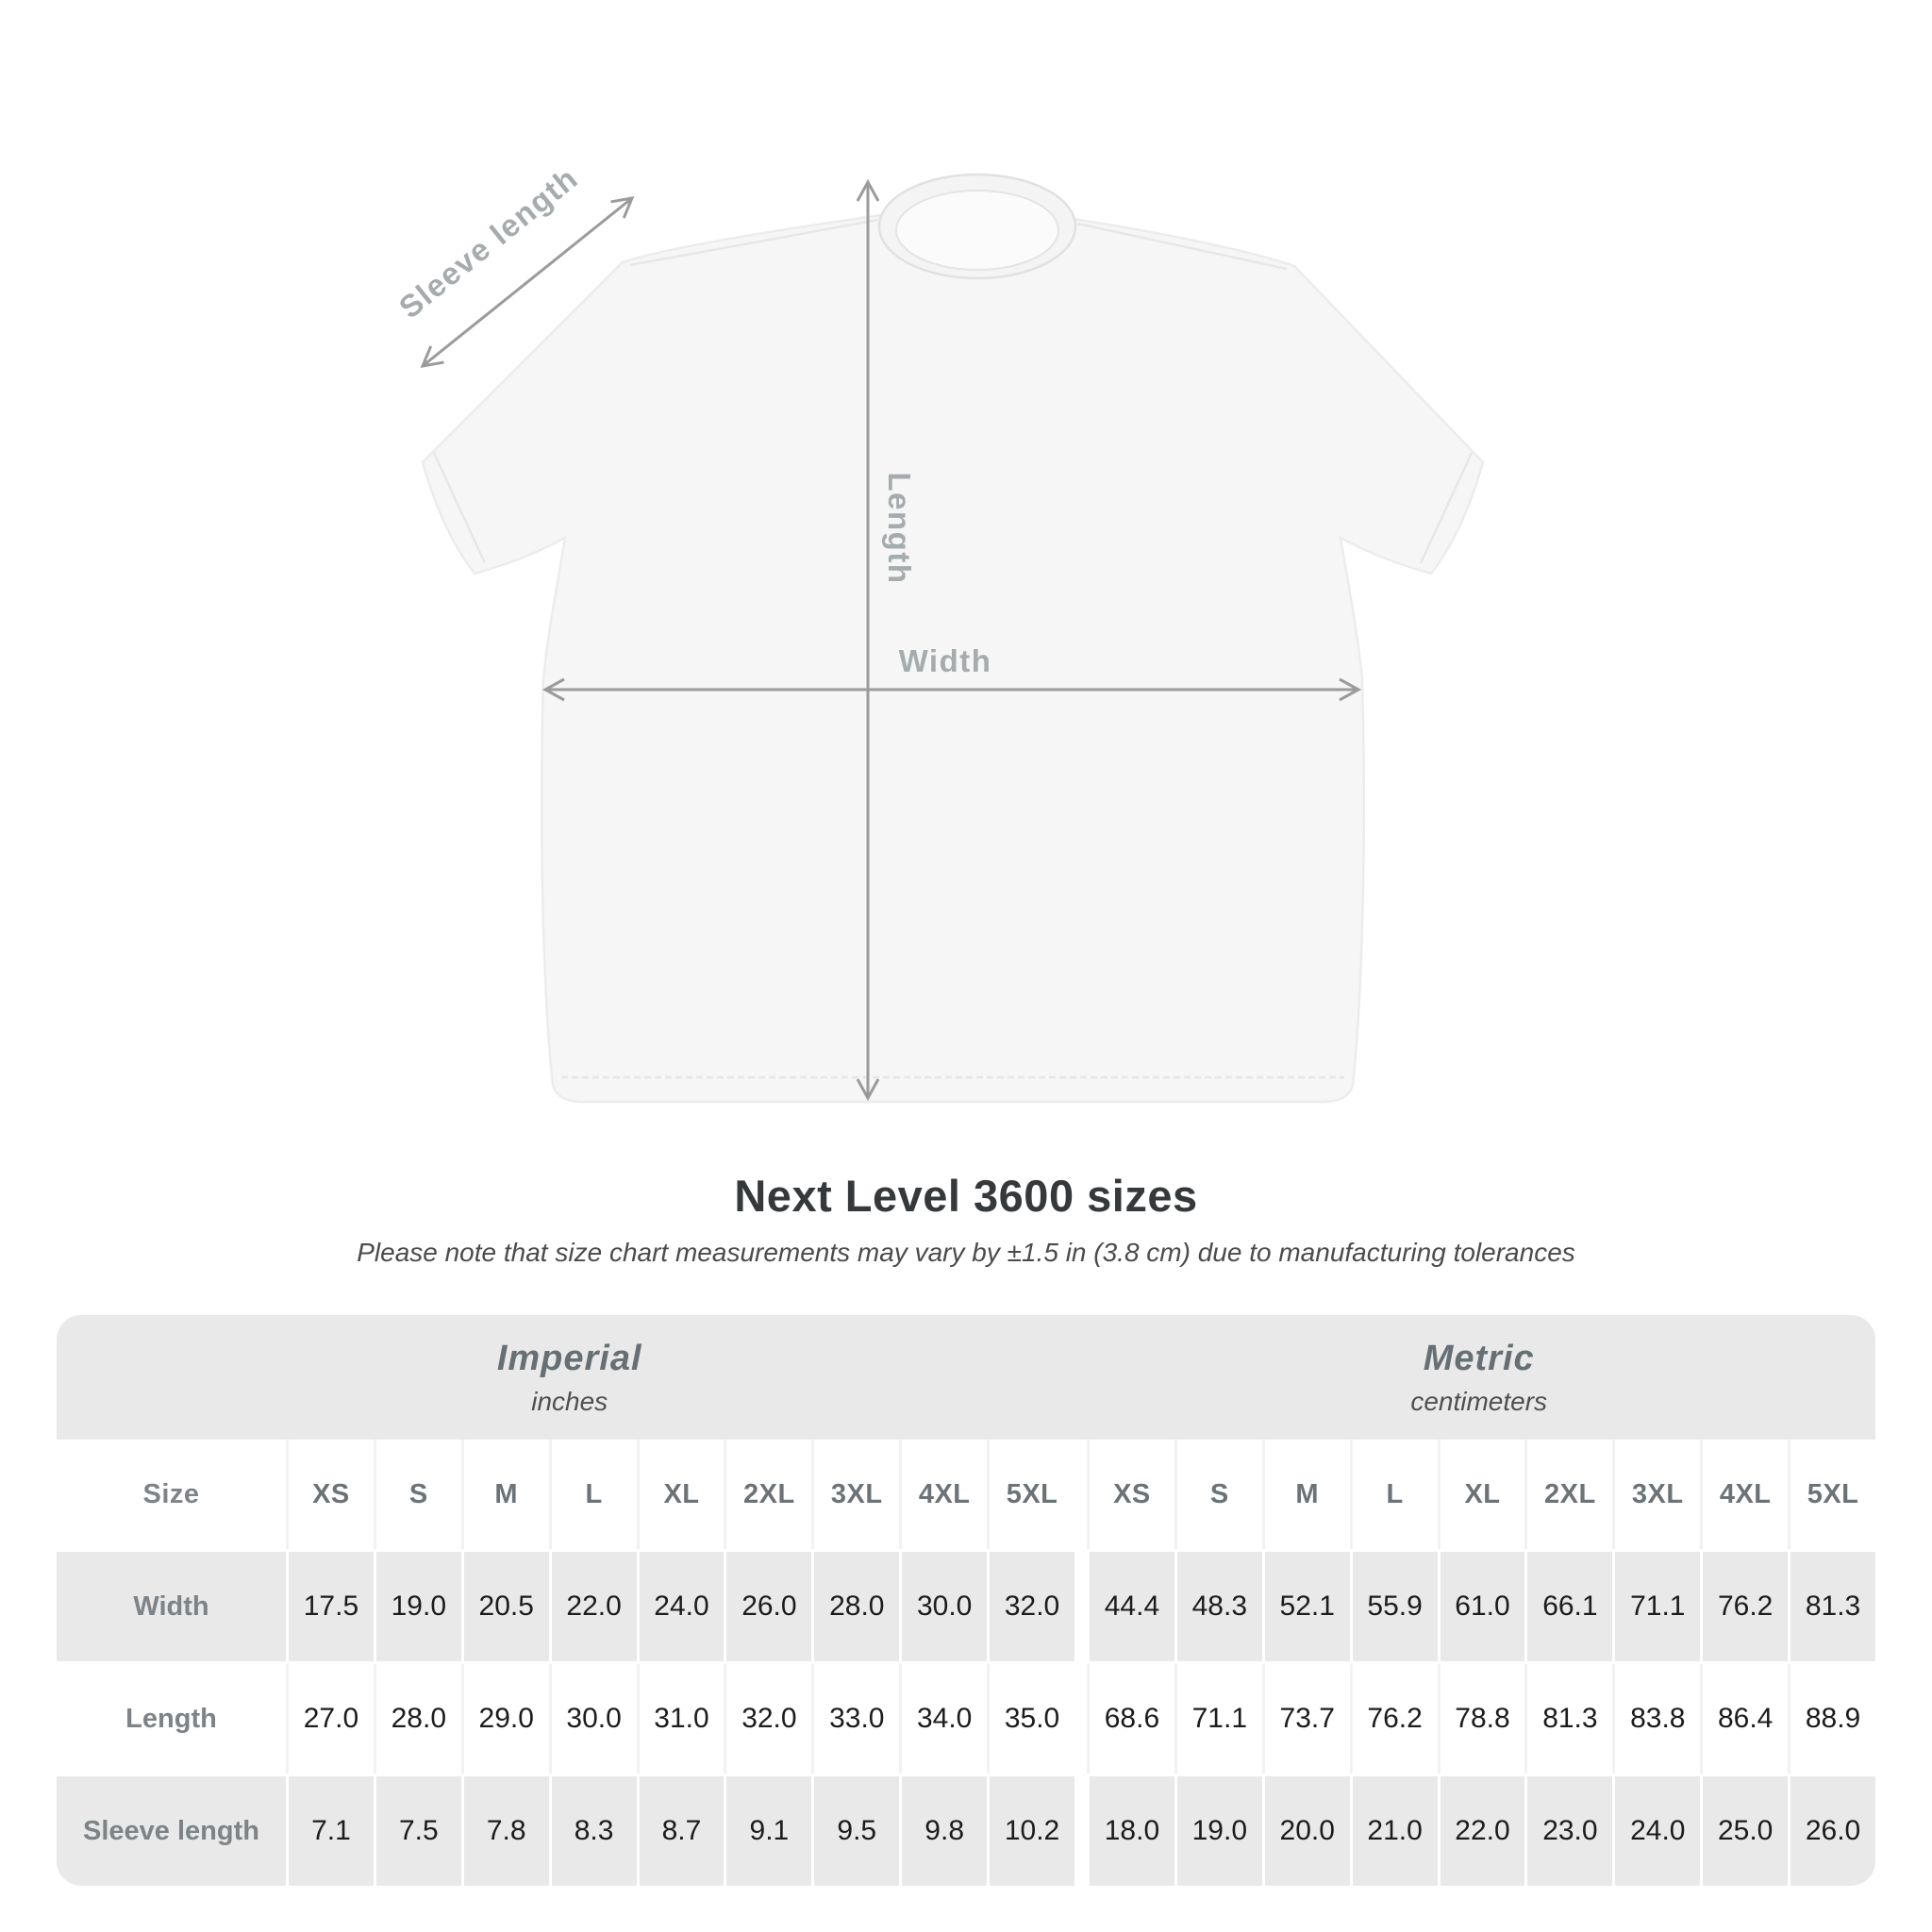 This screenshot has width=1932, height=1932. What do you see at coordinates (1479, 1358) in the screenshot?
I see `metric-section-label: Metric` at bounding box center [1479, 1358].